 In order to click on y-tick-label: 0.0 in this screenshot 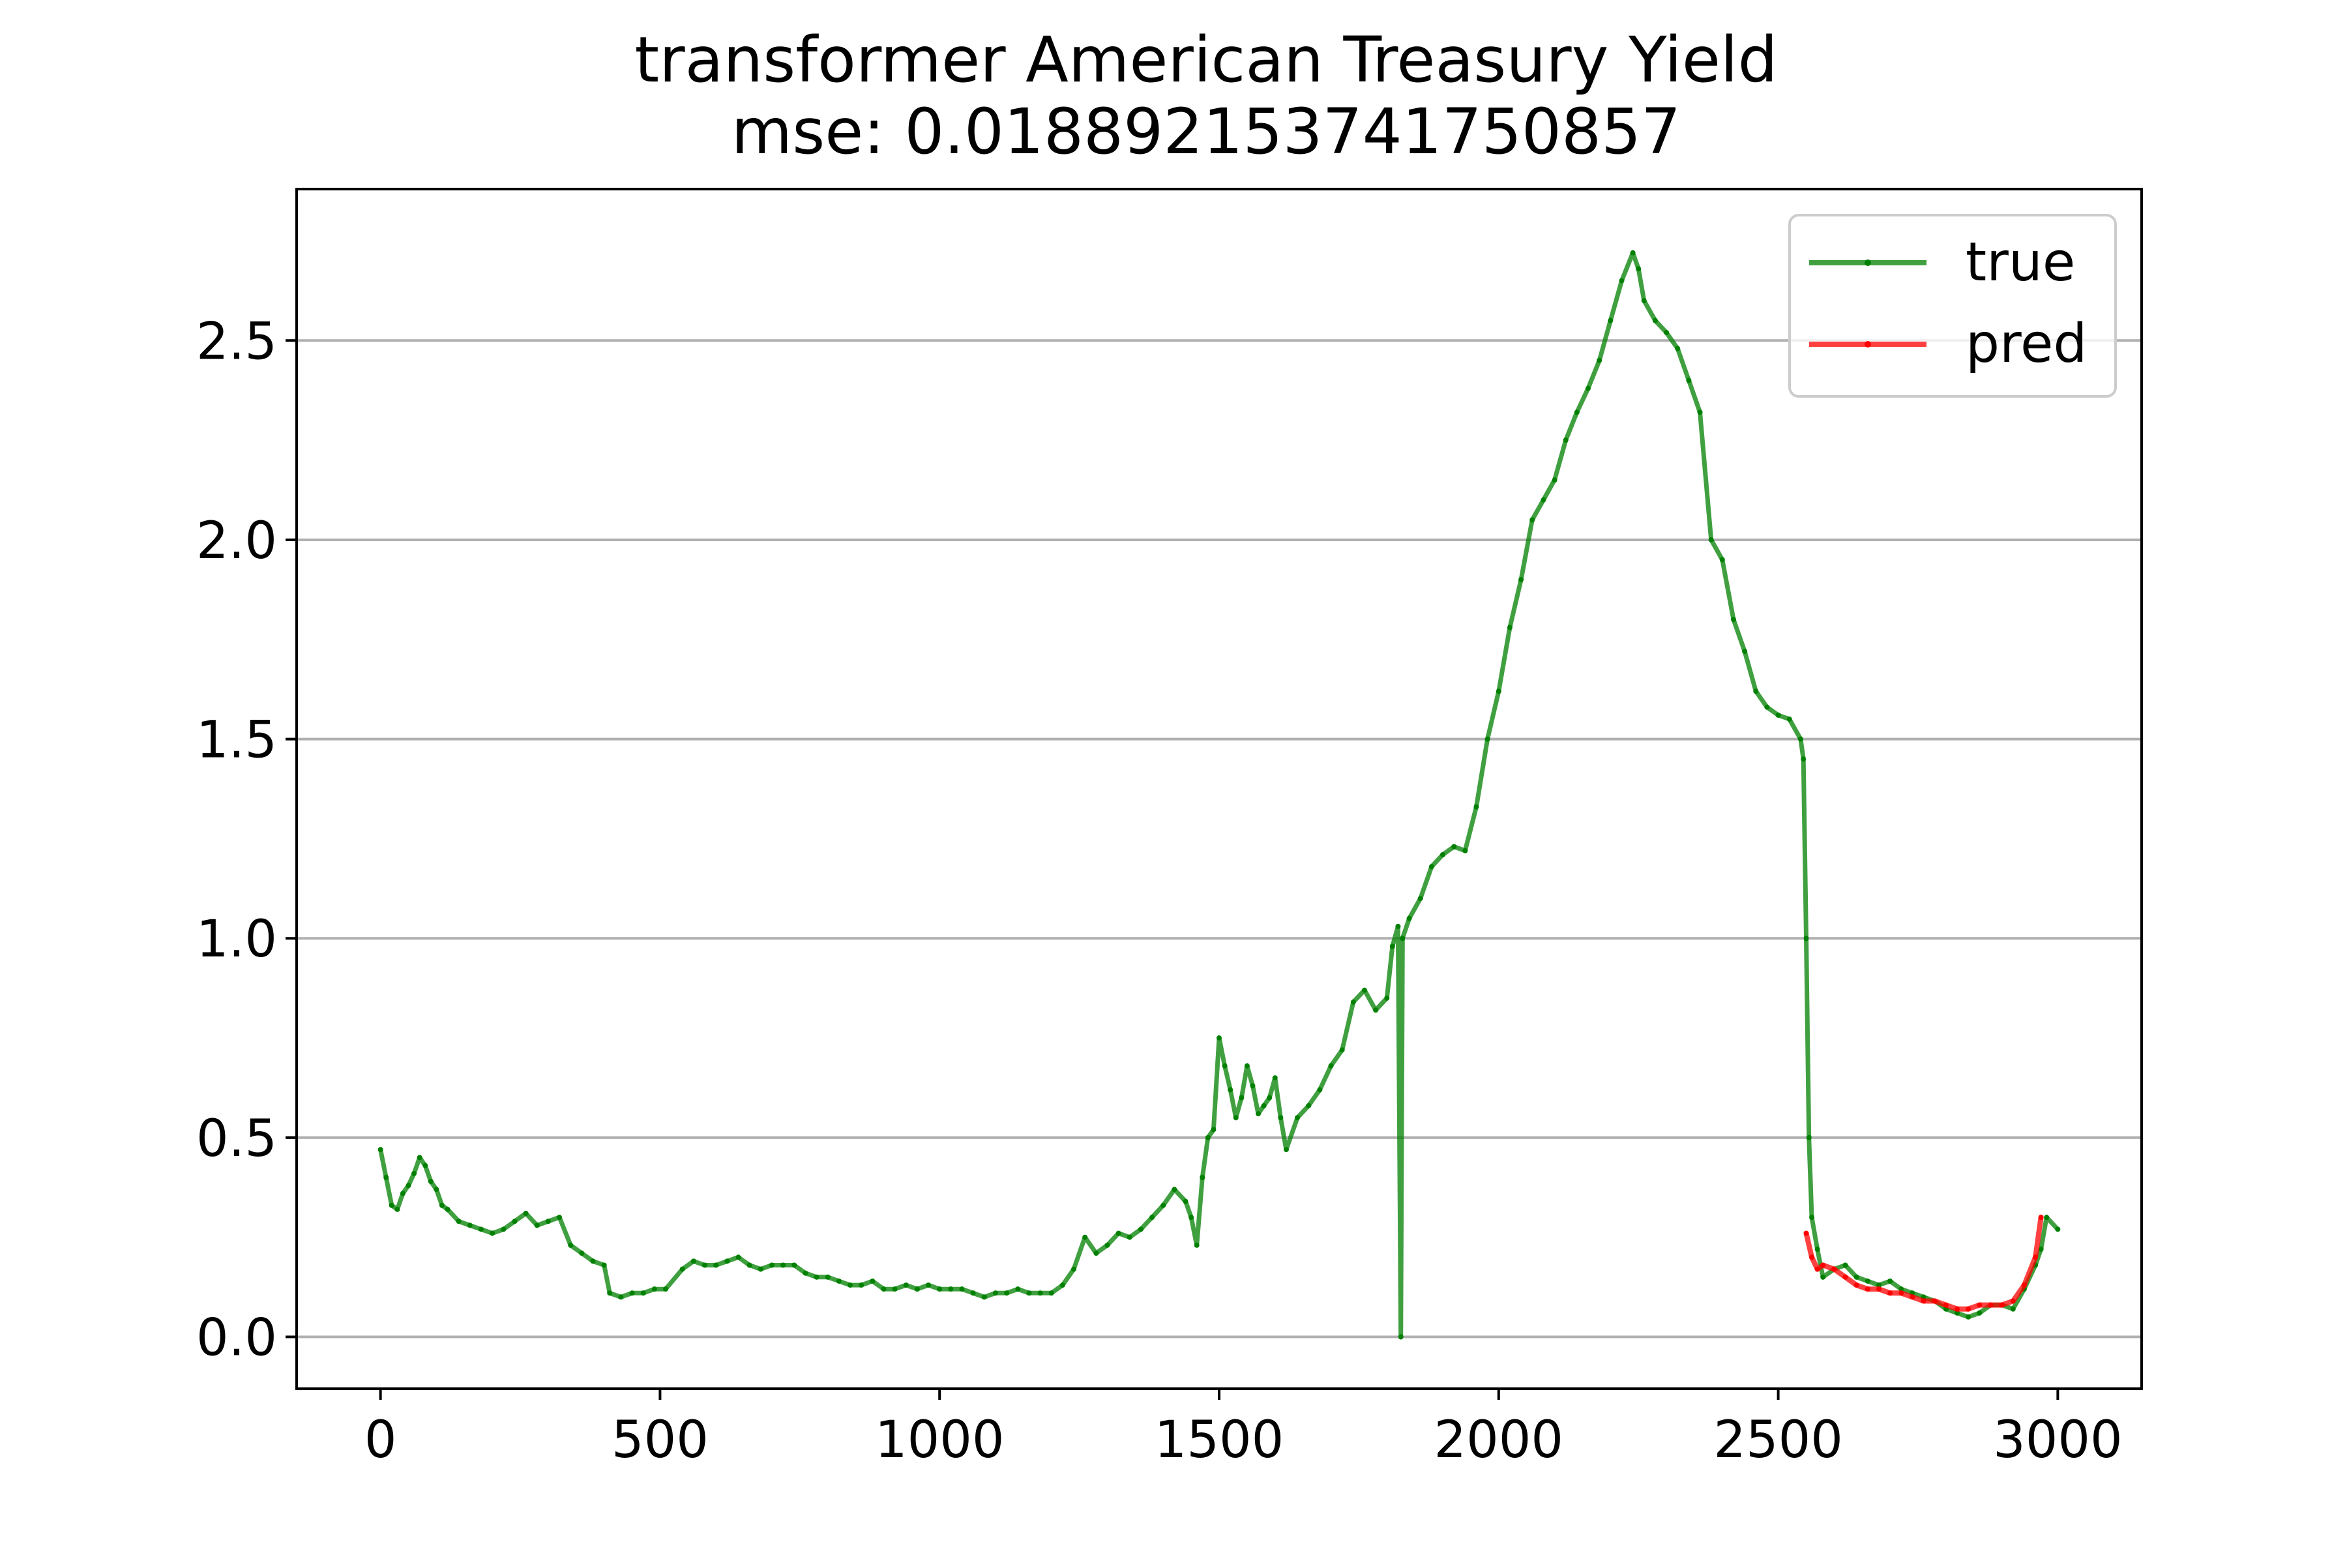, I will do `click(236, 1339)`.